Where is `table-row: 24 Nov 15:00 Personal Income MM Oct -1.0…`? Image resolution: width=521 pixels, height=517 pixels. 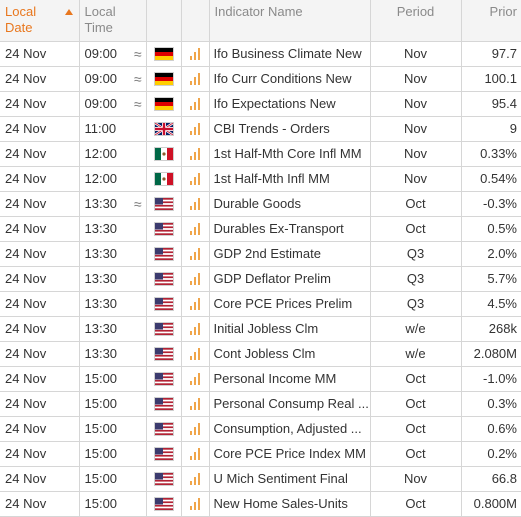 table-row: 24 Nov 15:00 Personal Income MM Oct -1.0… is located at coordinates (260, 379).